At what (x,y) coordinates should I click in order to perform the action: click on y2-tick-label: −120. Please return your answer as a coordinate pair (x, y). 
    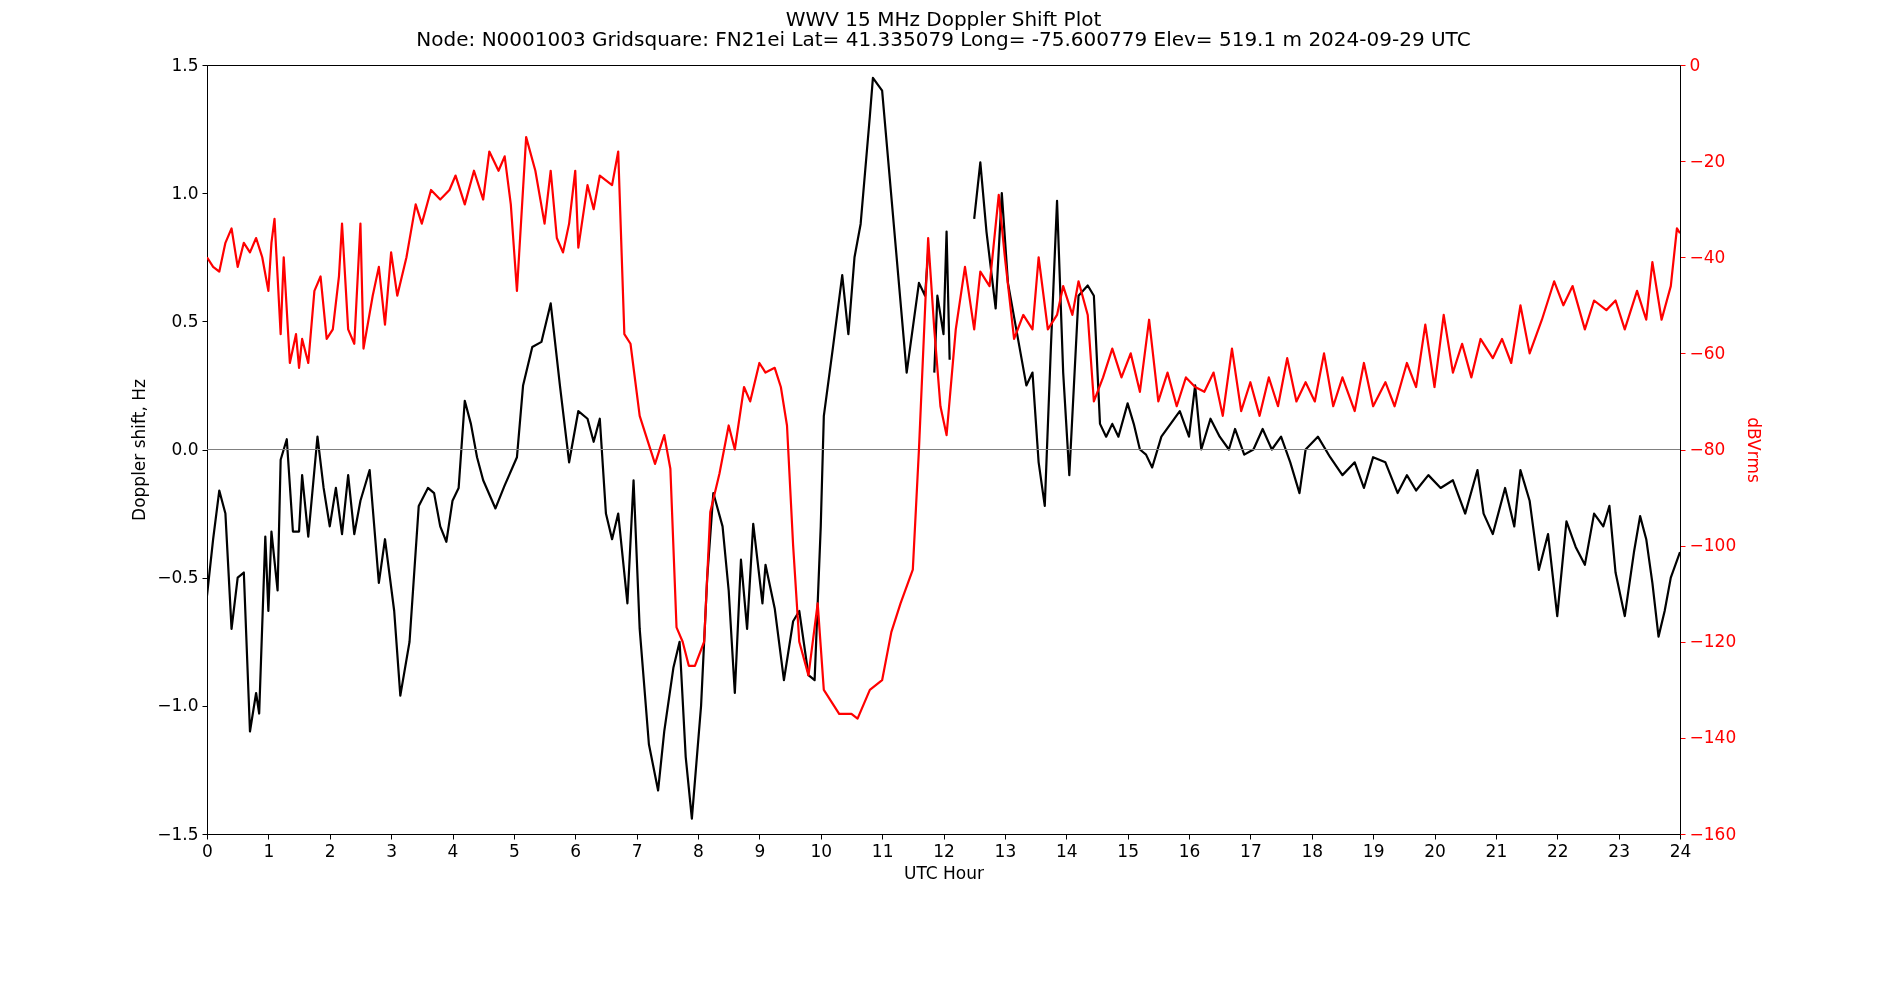
    Looking at the image, I should click on (1713, 641).